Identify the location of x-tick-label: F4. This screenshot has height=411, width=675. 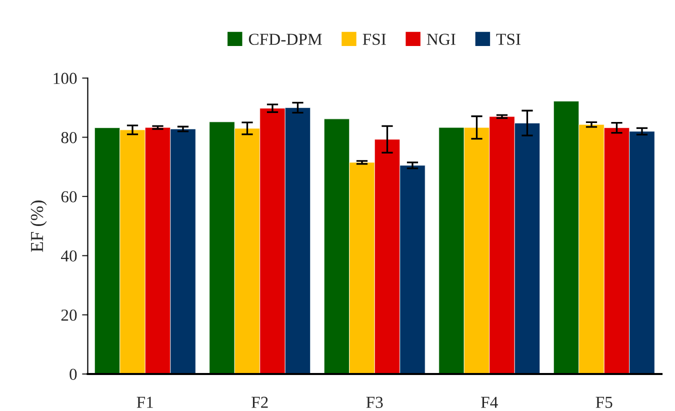
(489, 402).